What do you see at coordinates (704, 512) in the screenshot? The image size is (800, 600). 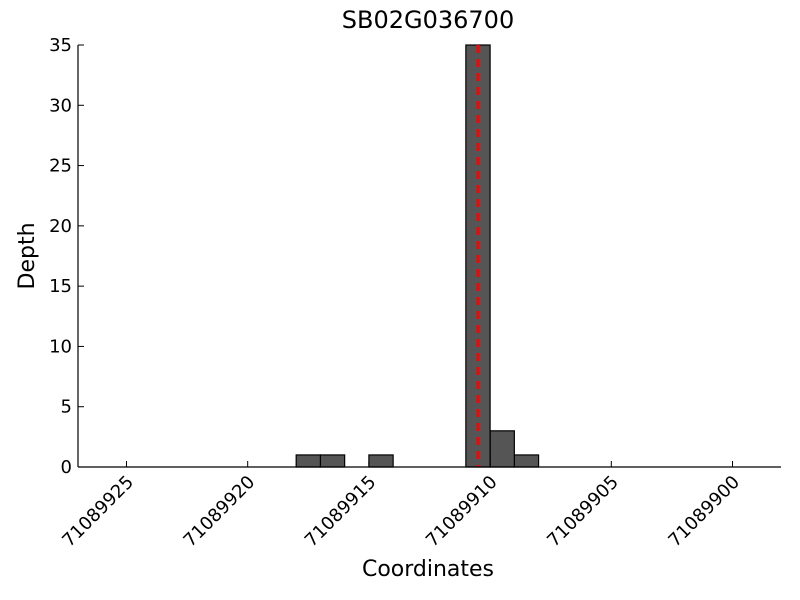 I see `x-tick-label: 71089900` at bounding box center [704, 512].